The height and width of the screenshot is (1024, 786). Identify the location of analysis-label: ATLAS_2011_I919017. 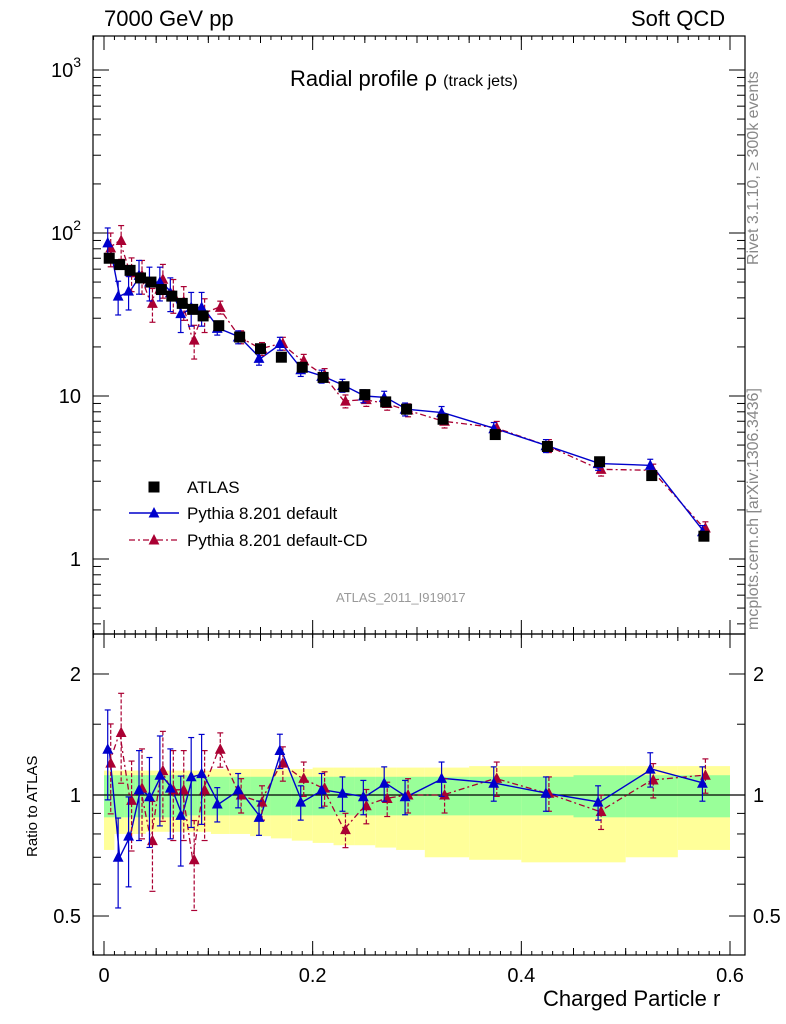
(401, 597).